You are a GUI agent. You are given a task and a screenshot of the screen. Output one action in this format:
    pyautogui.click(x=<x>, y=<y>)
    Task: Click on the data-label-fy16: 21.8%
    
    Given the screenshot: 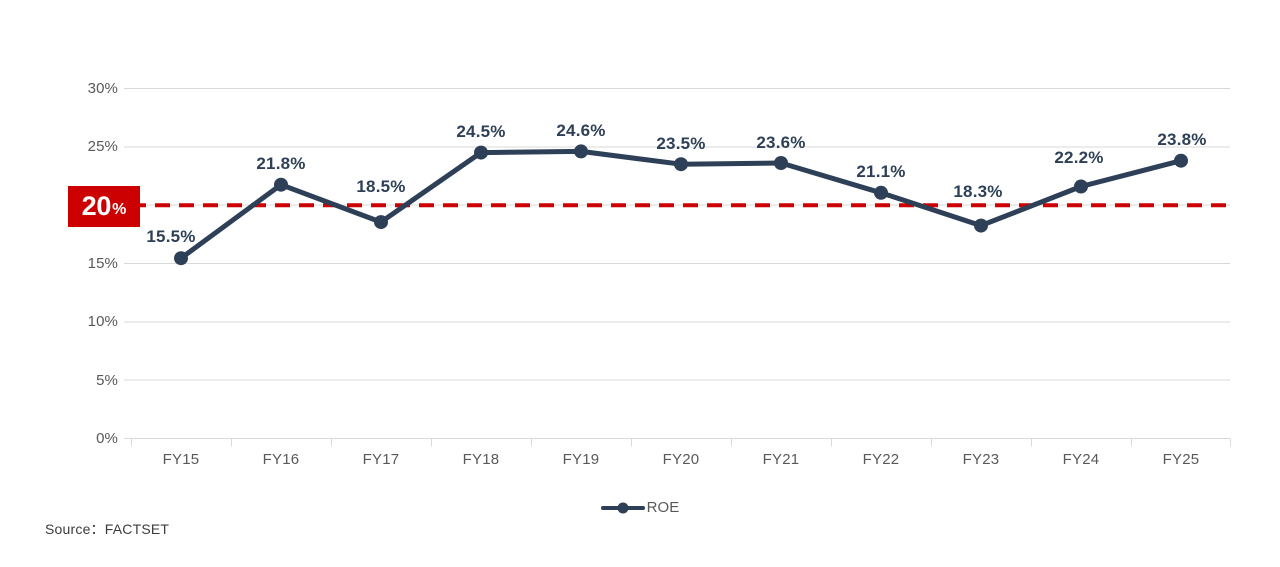 What is the action you would take?
    pyautogui.click(x=281, y=163)
    